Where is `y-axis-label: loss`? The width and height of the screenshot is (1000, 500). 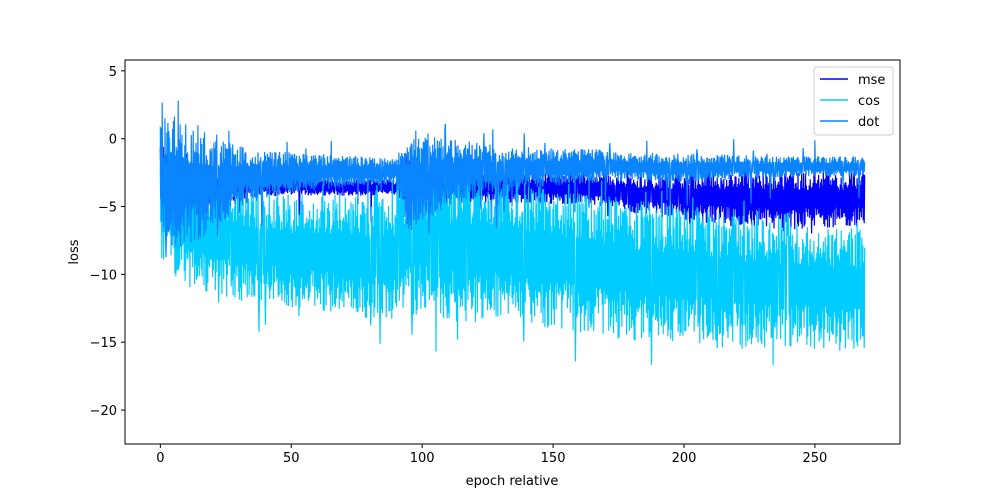 y-axis-label: loss is located at coordinates (74, 251).